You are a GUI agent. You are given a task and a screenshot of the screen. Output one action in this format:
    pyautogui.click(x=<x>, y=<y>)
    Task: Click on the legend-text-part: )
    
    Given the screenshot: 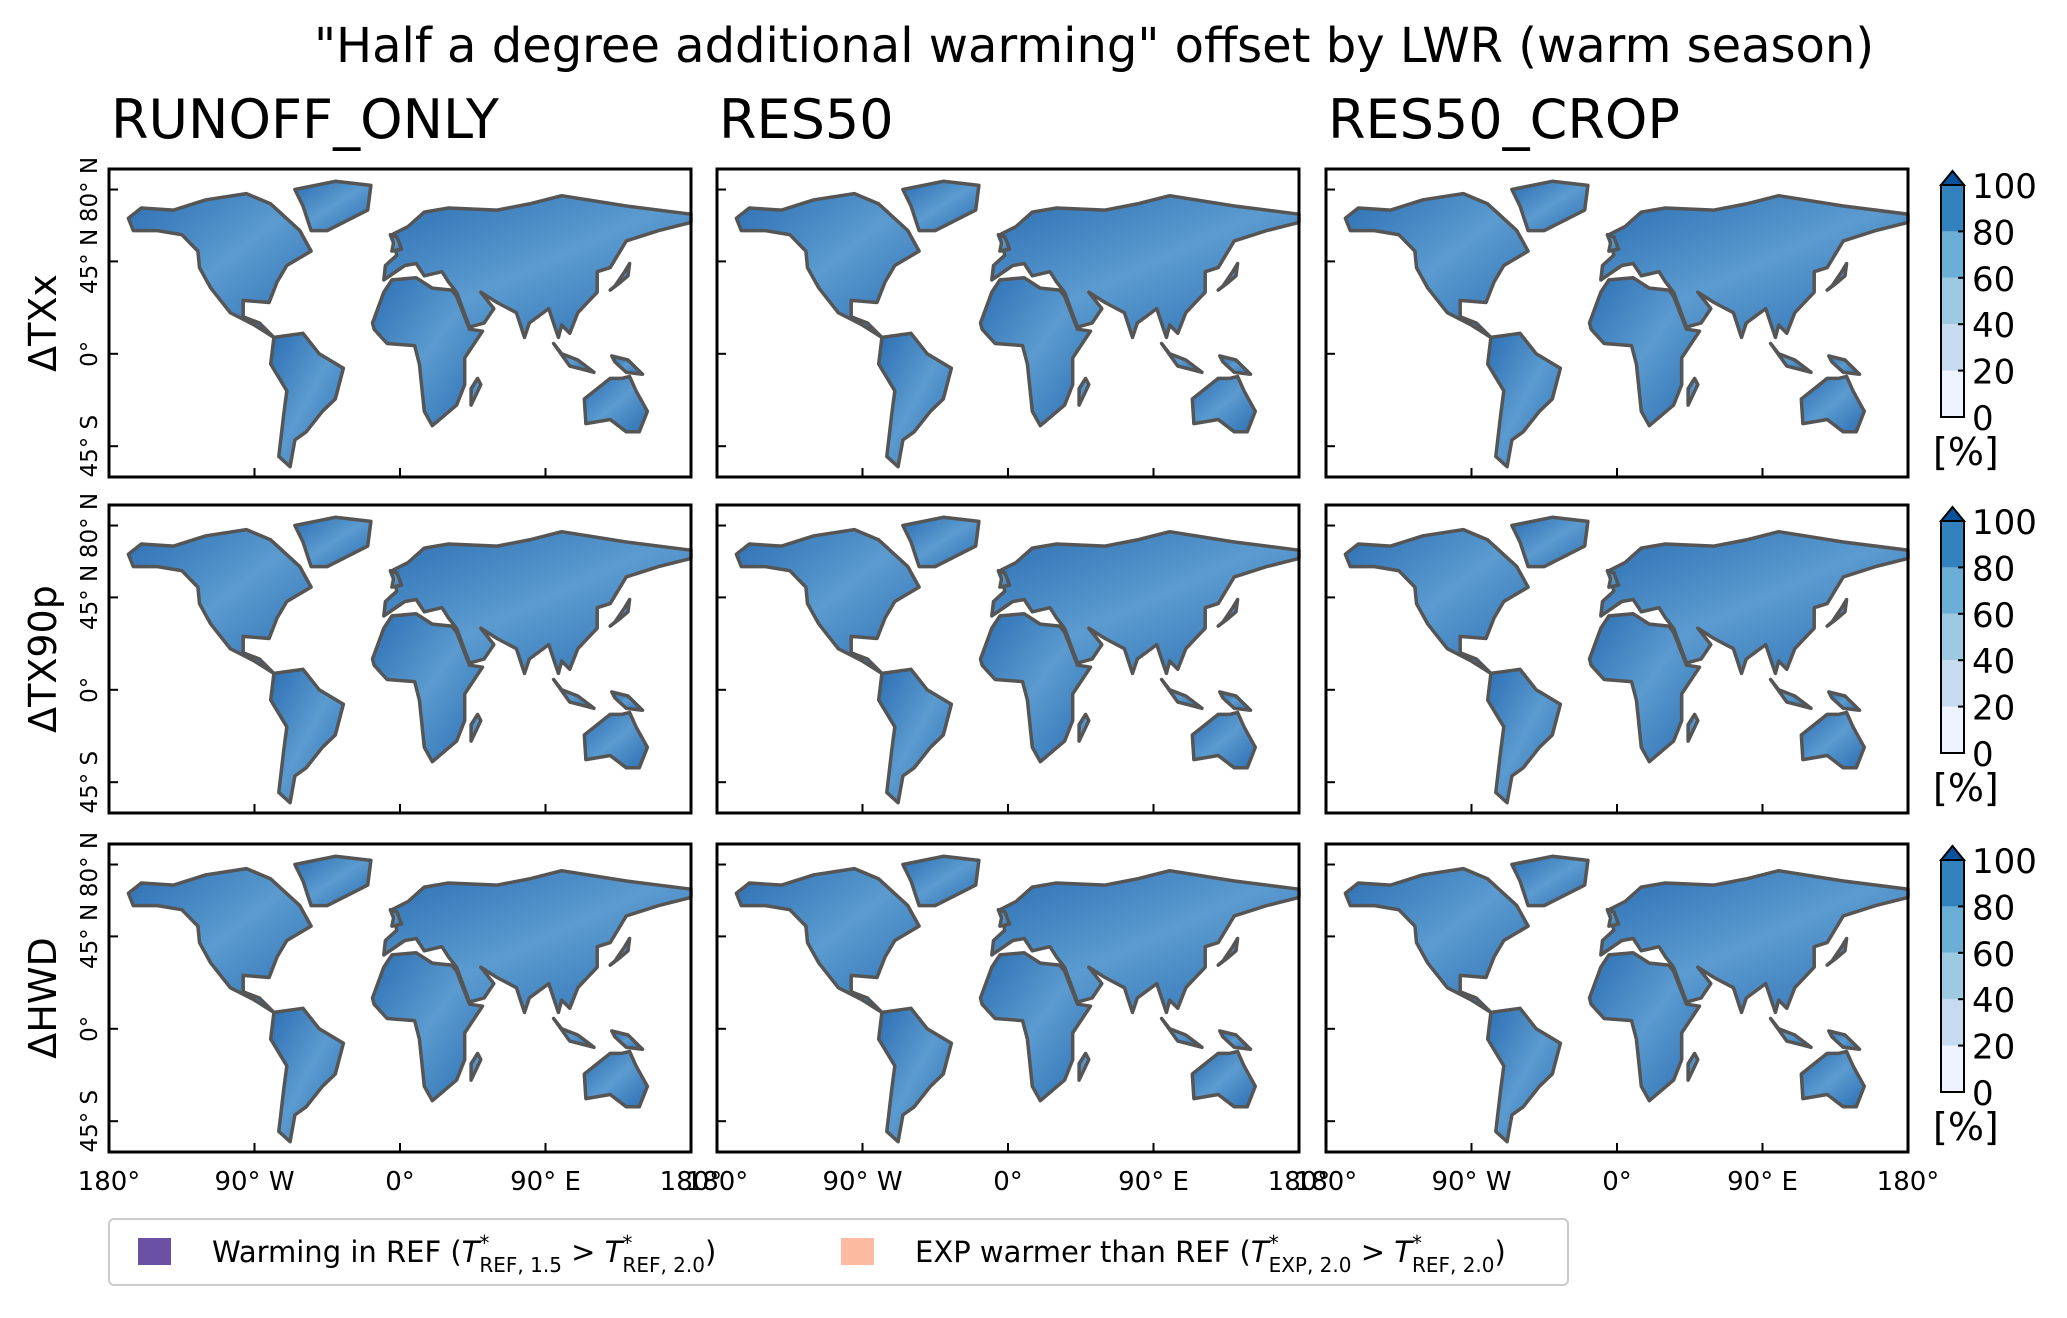 What is the action you would take?
    pyautogui.click(x=710, y=1252)
    